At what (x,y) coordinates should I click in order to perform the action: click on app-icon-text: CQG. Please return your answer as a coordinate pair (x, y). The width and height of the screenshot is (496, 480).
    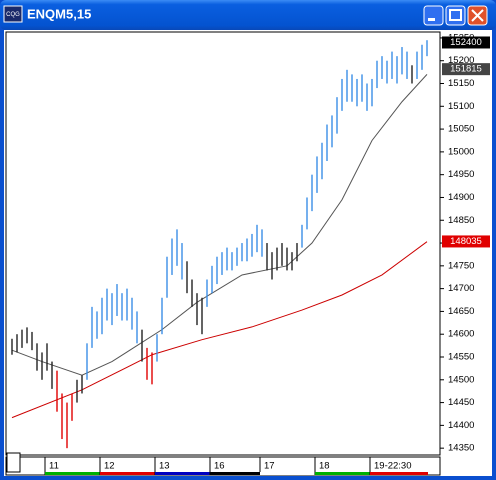
    Looking at the image, I should click on (13, 15).